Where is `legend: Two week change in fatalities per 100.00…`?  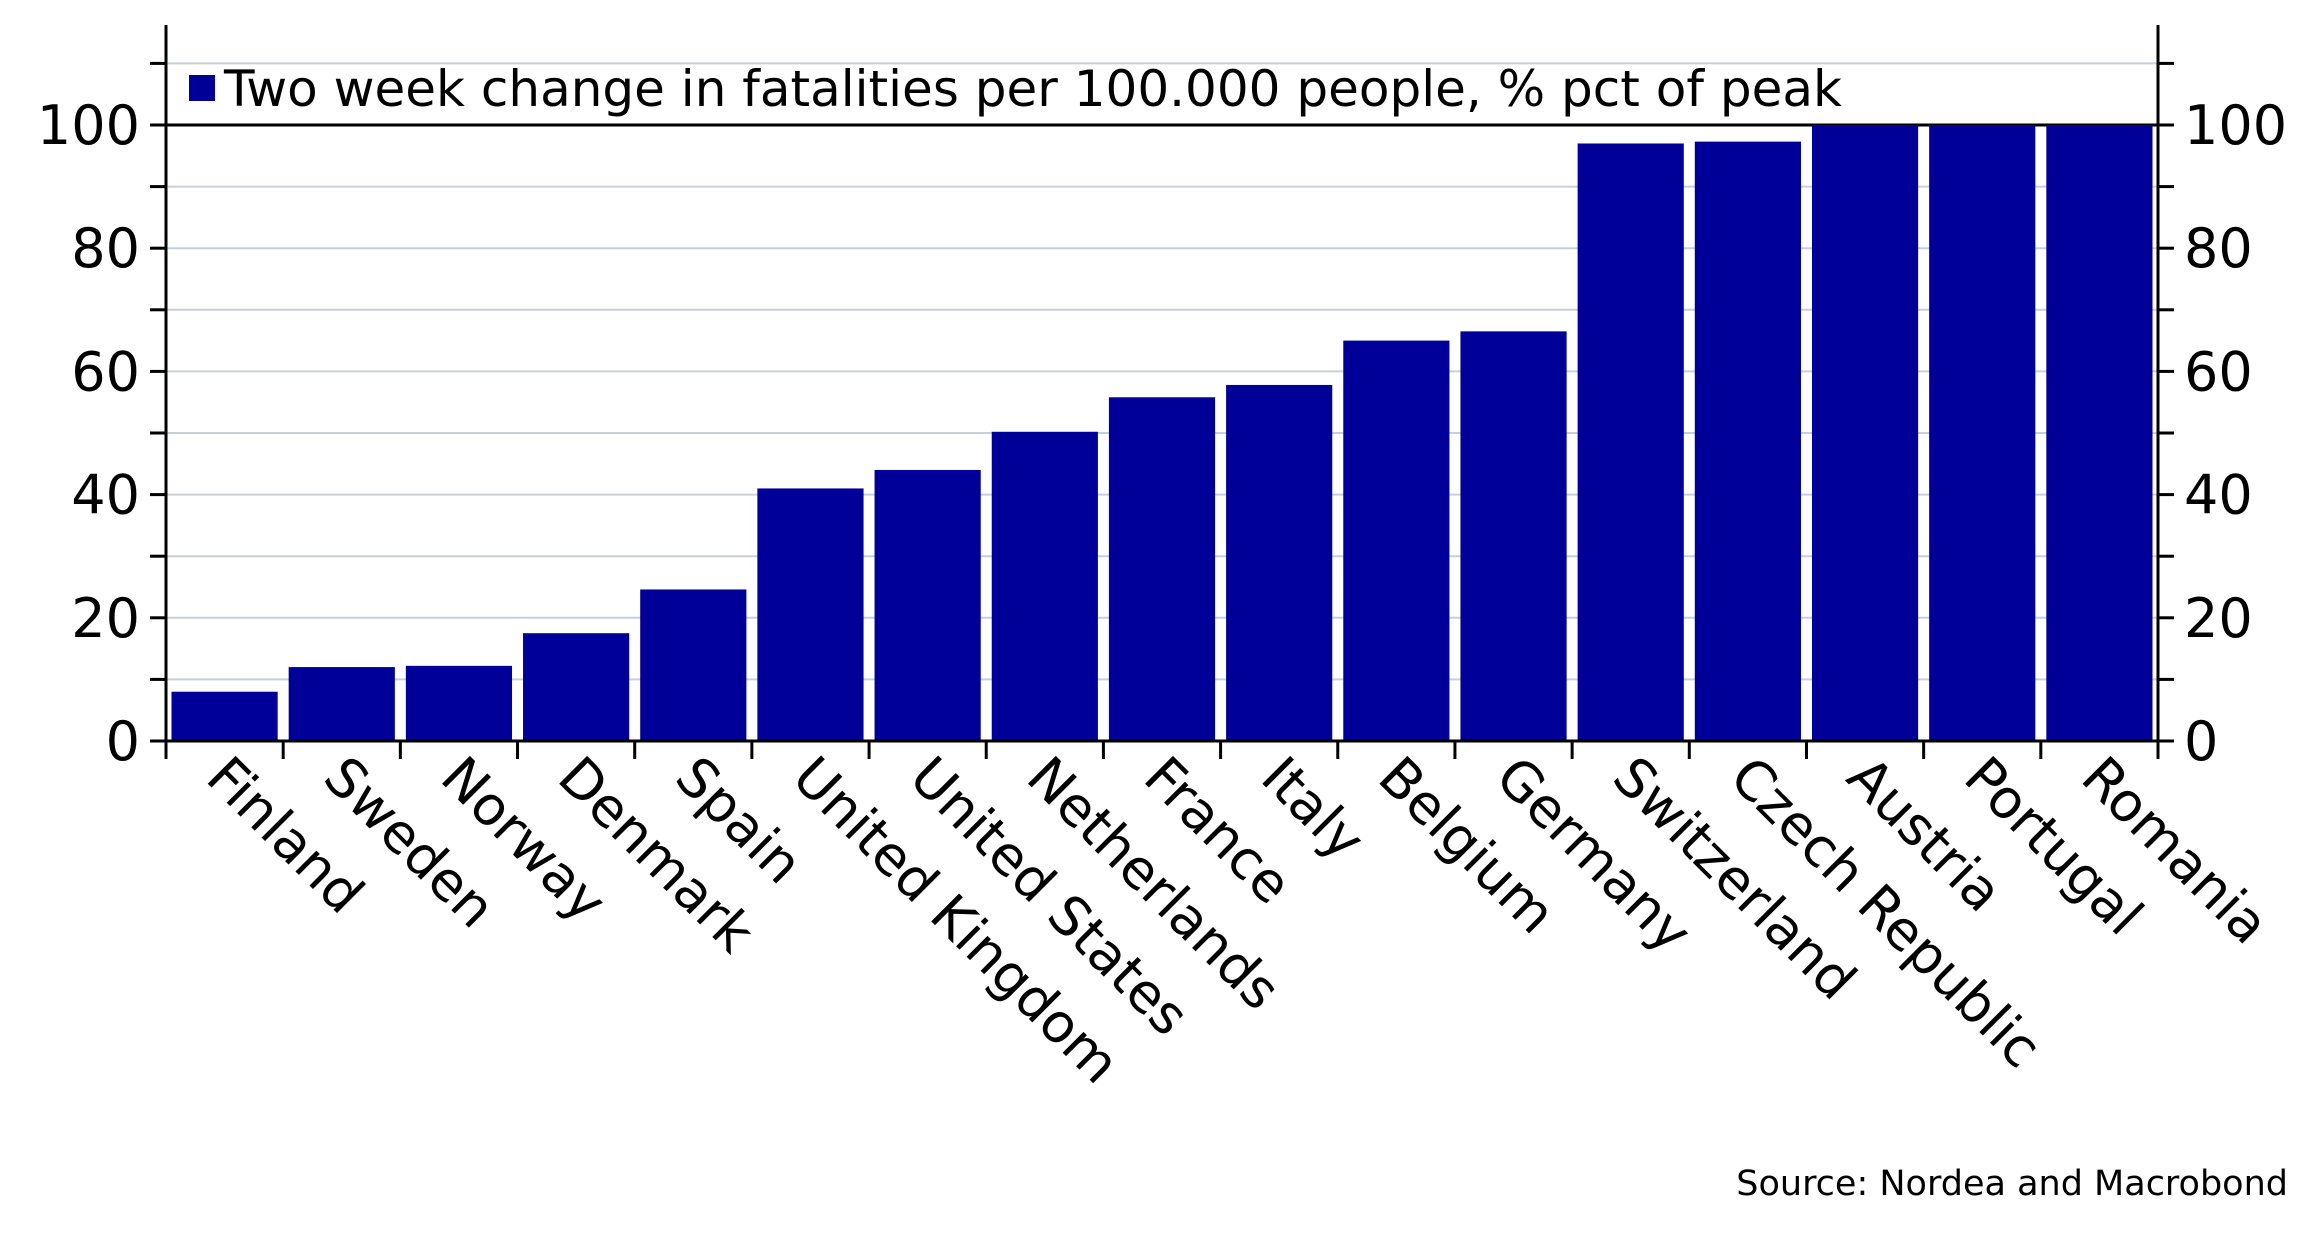
legend: Two week change in fatalities per 100.00… is located at coordinates (1015, 89).